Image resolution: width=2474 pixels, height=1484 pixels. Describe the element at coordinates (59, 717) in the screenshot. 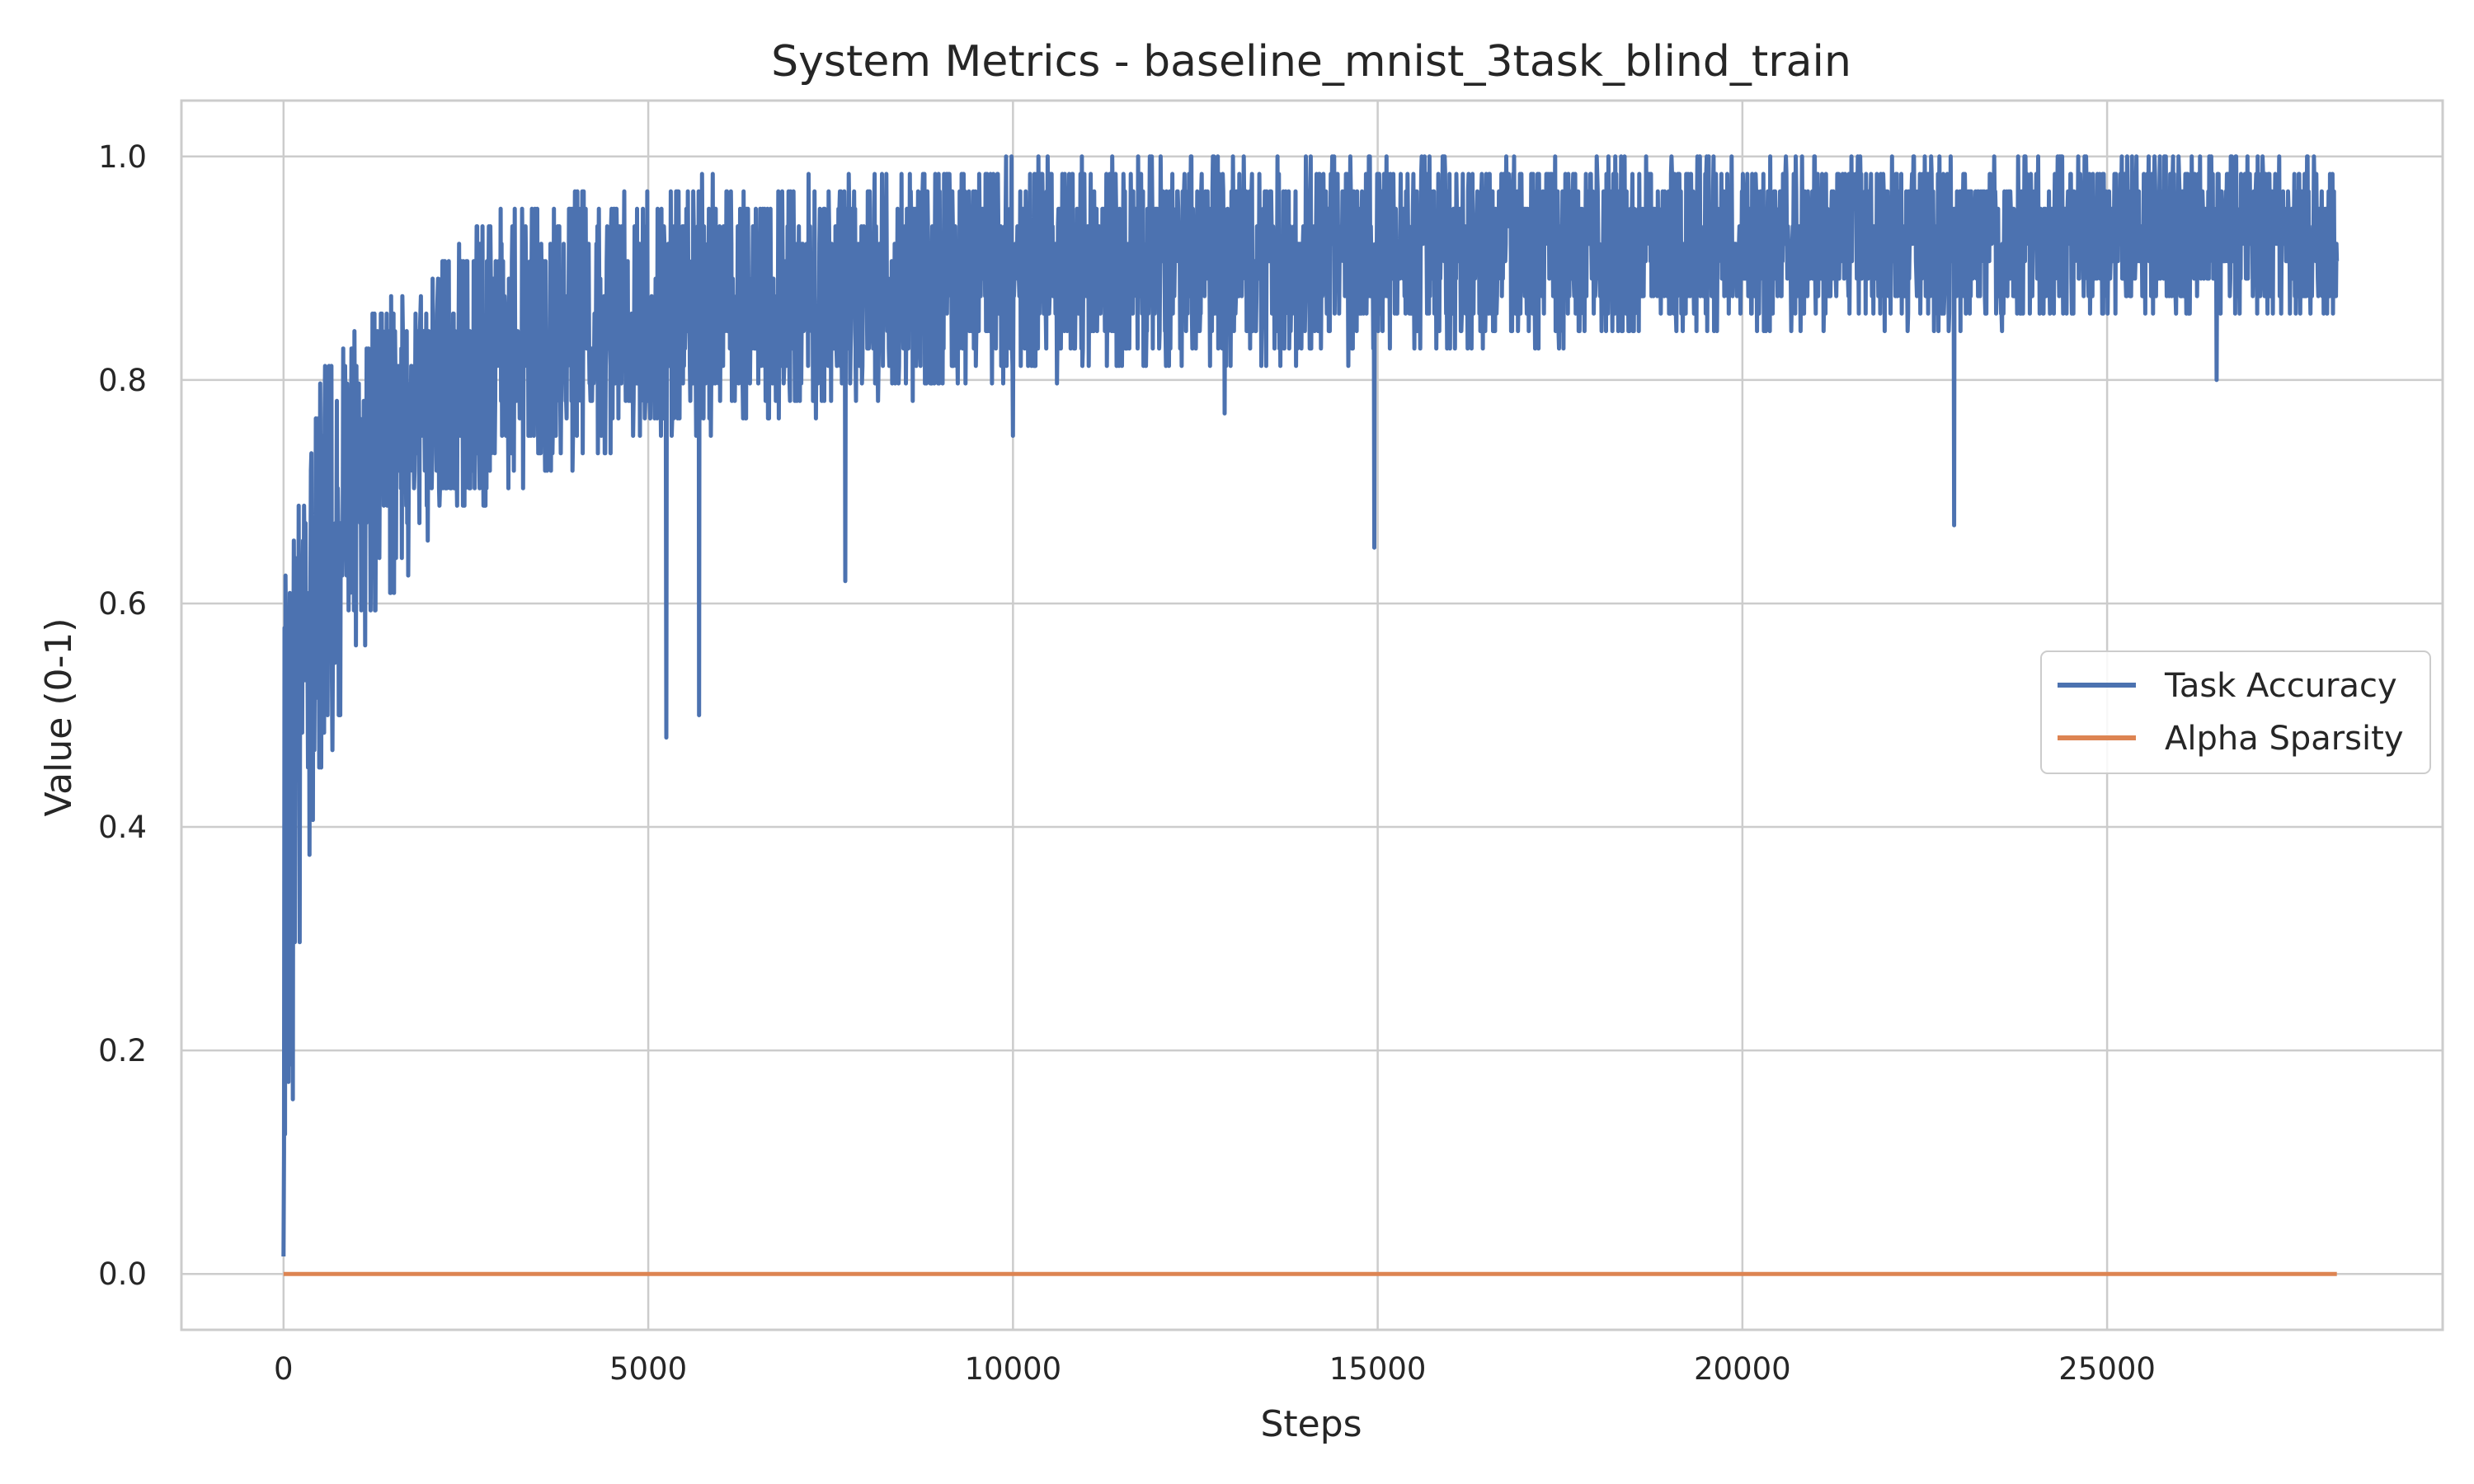

I see `y-axis-label: Value (0-1)` at that location.